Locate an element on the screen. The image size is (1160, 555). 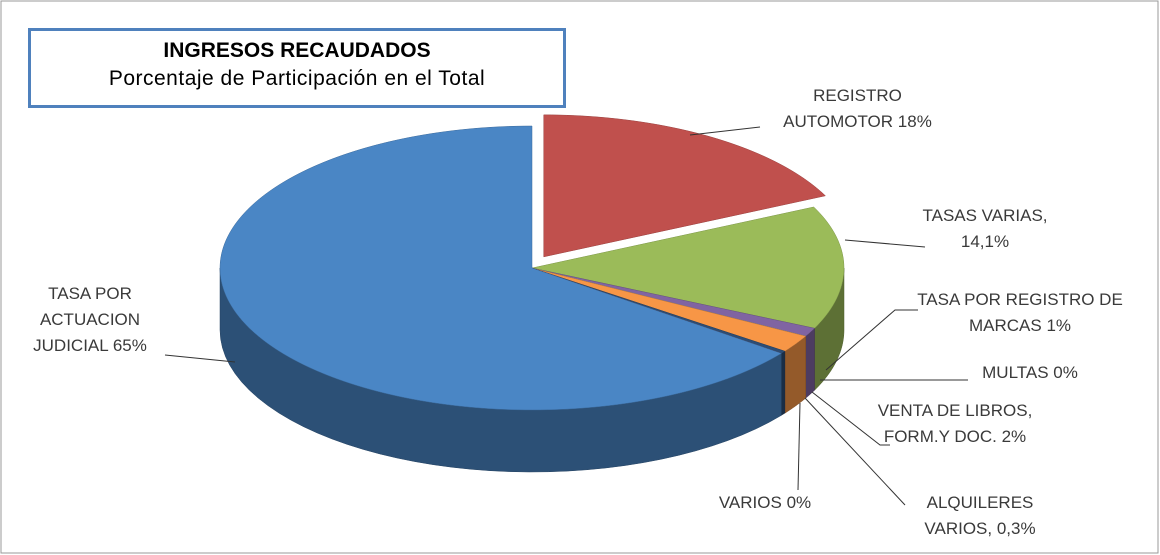
value-label: 0,3% is located at coordinates (1016, 528).